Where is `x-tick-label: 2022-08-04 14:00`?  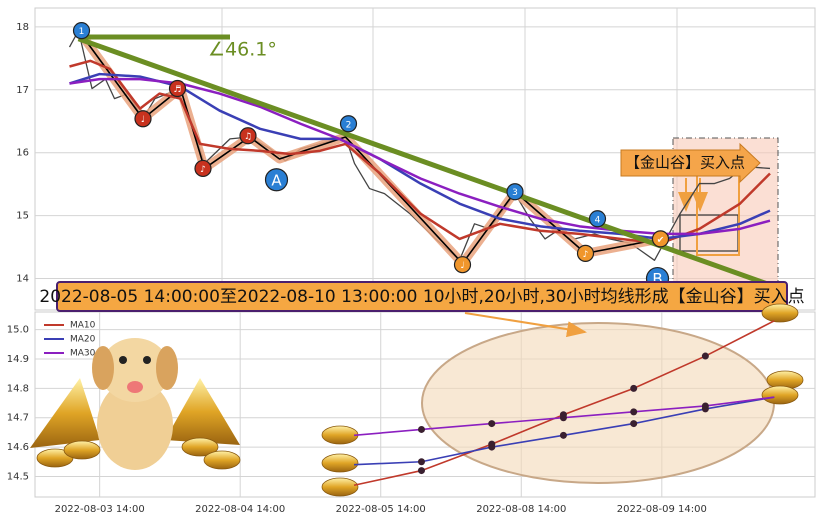 x-tick-label: 2022-08-04 14:00 is located at coordinates (240, 509).